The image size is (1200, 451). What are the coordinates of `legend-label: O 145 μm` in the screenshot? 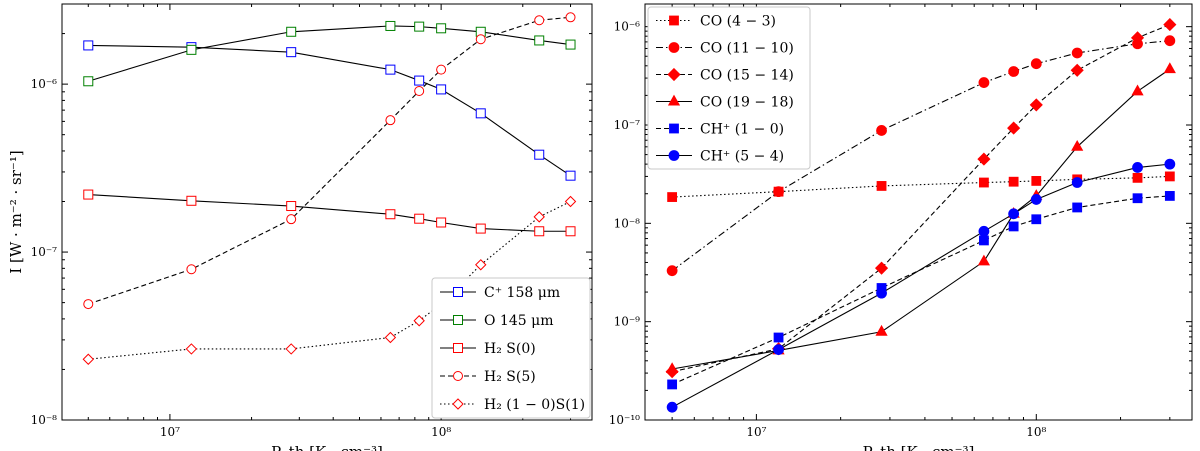 It's located at (518, 321).